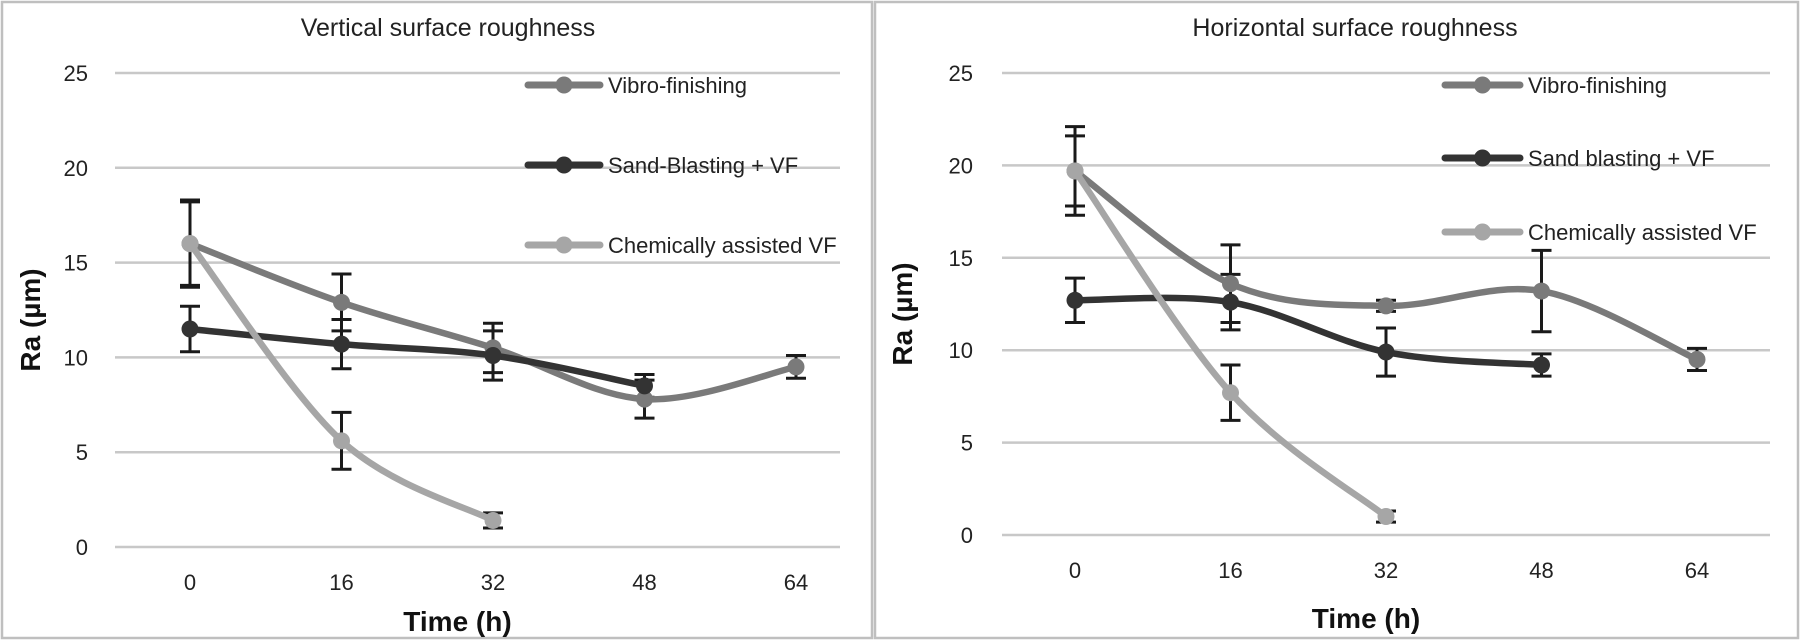 Image resolution: width=1800 pixels, height=641 pixels. Describe the element at coordinates (448, 28) in the screenshot. I see `chart-title: Vertical surface roughness` at that location.